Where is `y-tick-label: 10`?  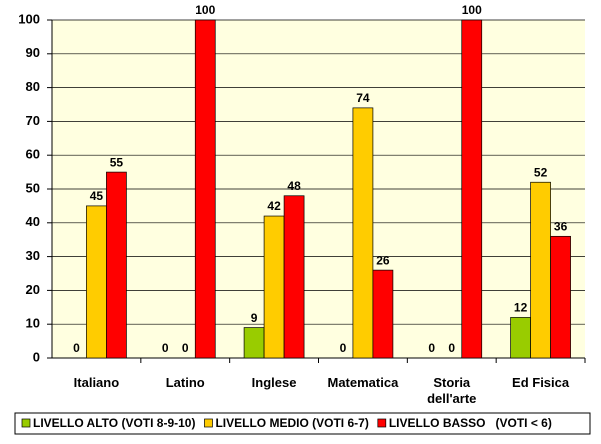 y-tick-label: 10 is located at coordinates (33, 323).